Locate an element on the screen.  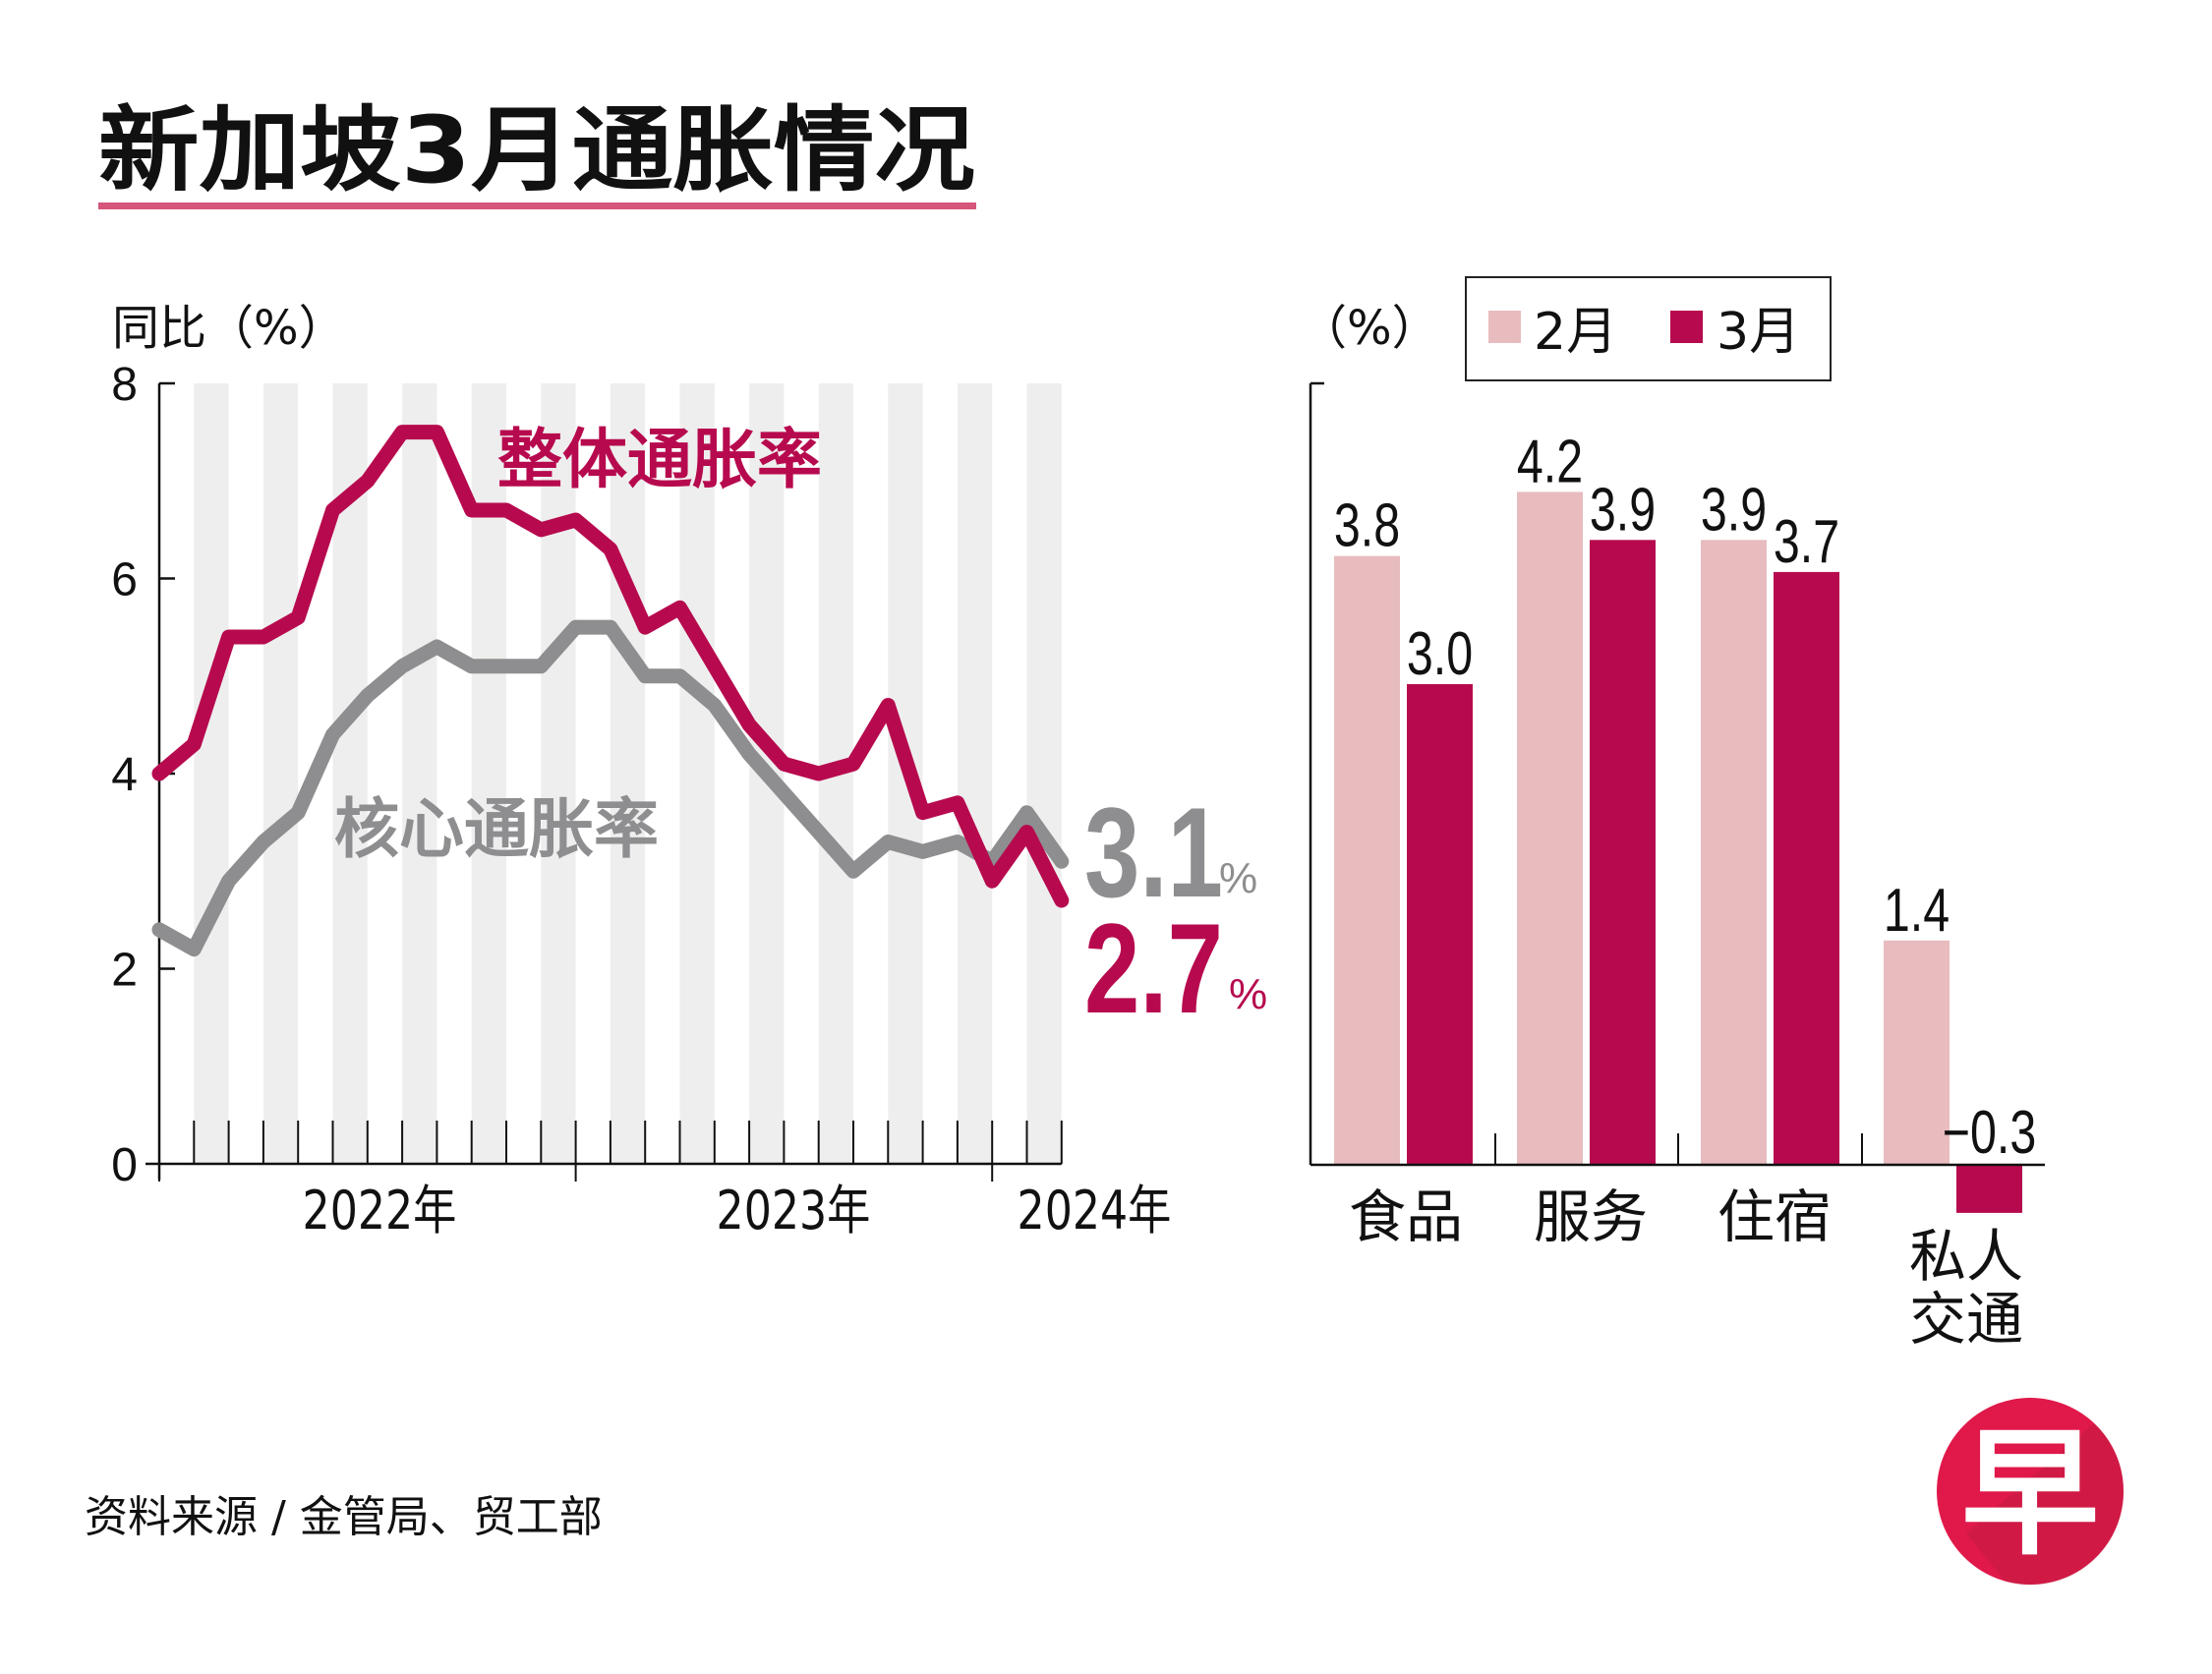
core-series-label: 核心通胀率 is located at coordinates (496, 829).